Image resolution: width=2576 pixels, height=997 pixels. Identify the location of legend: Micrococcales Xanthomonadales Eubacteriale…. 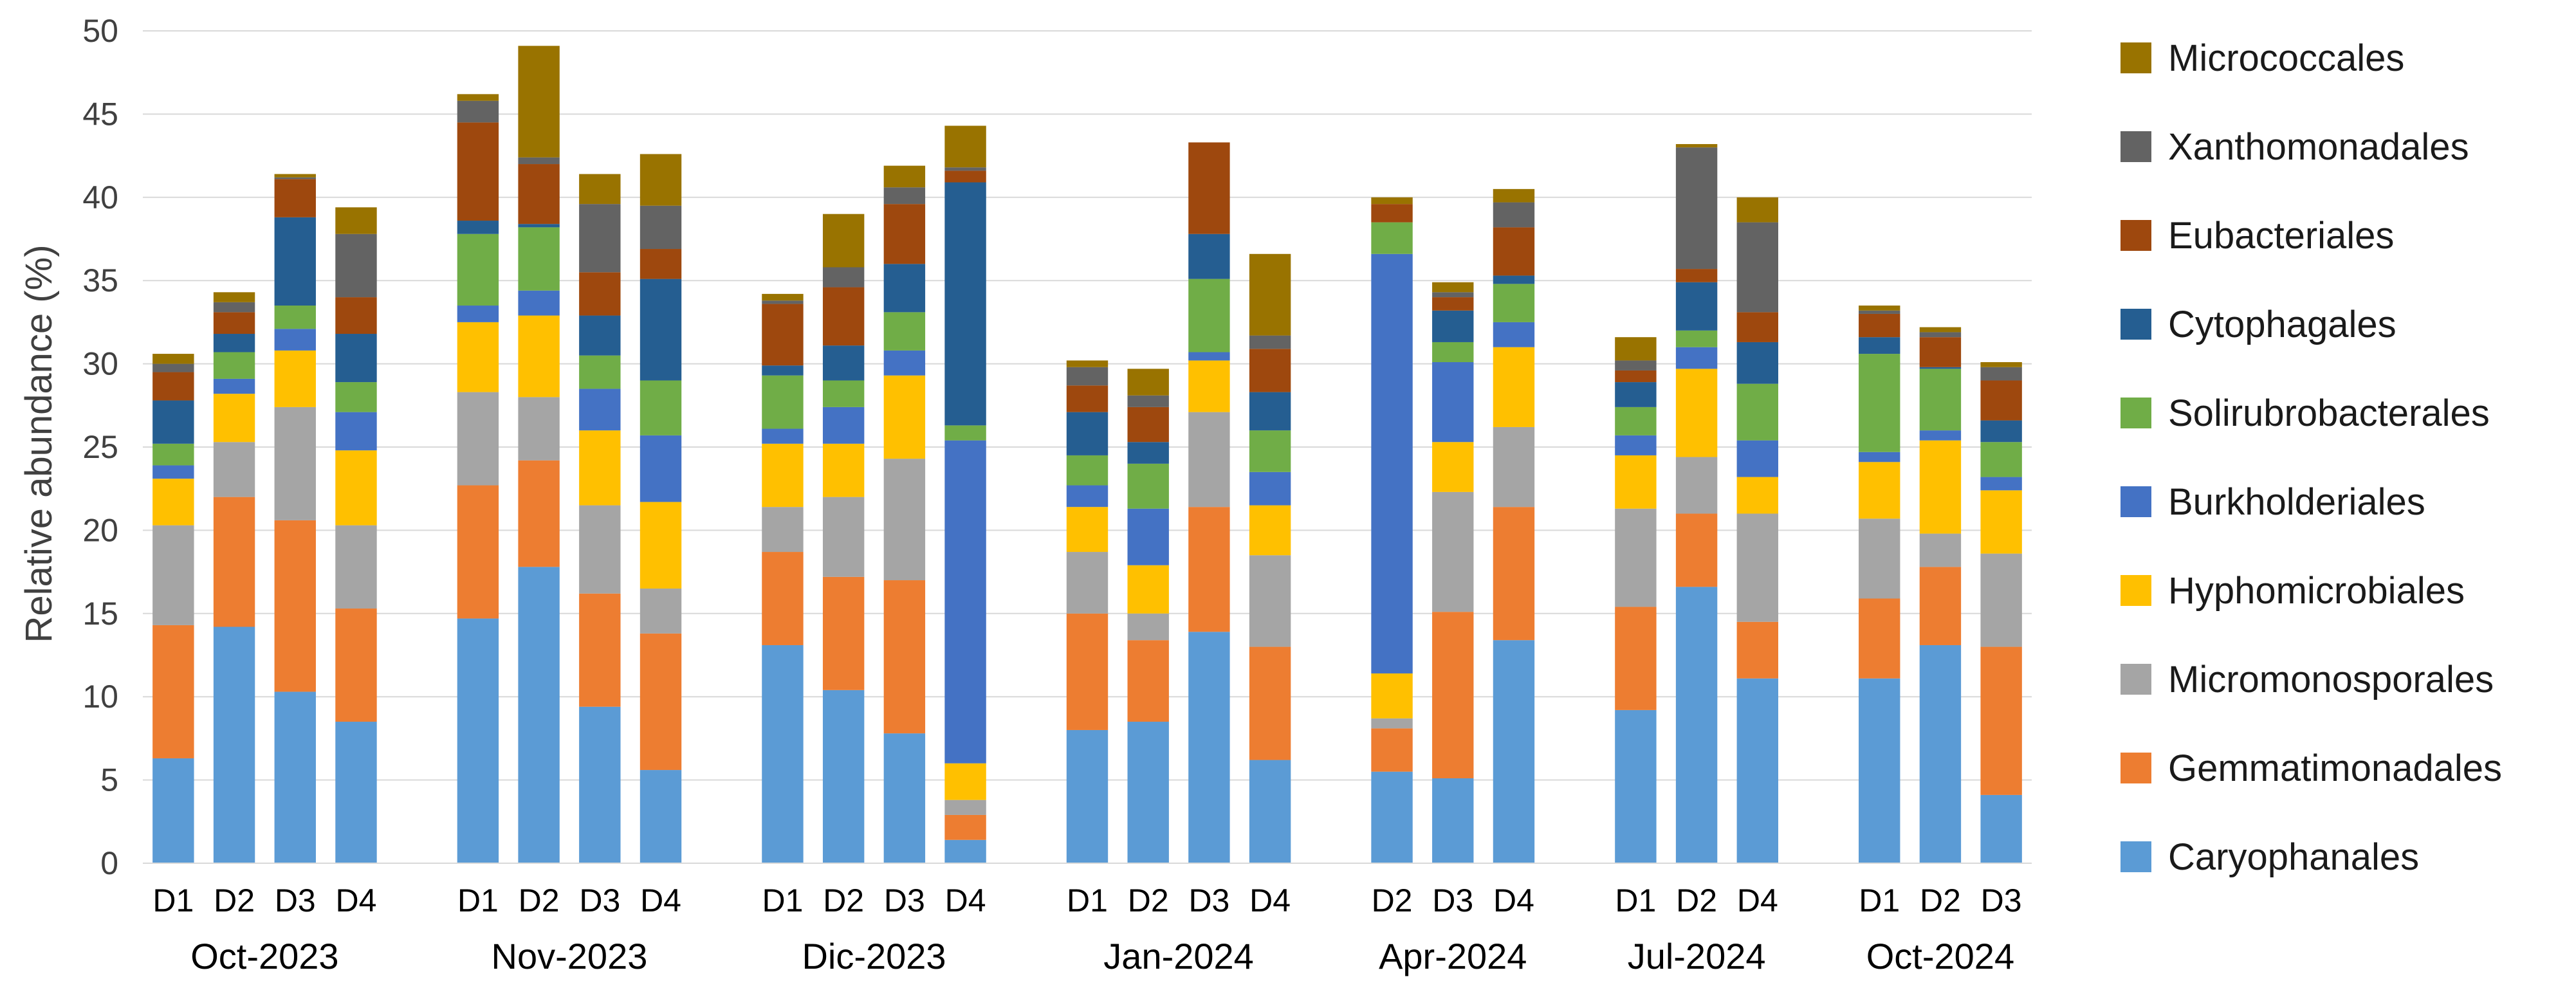
(2311, 457).